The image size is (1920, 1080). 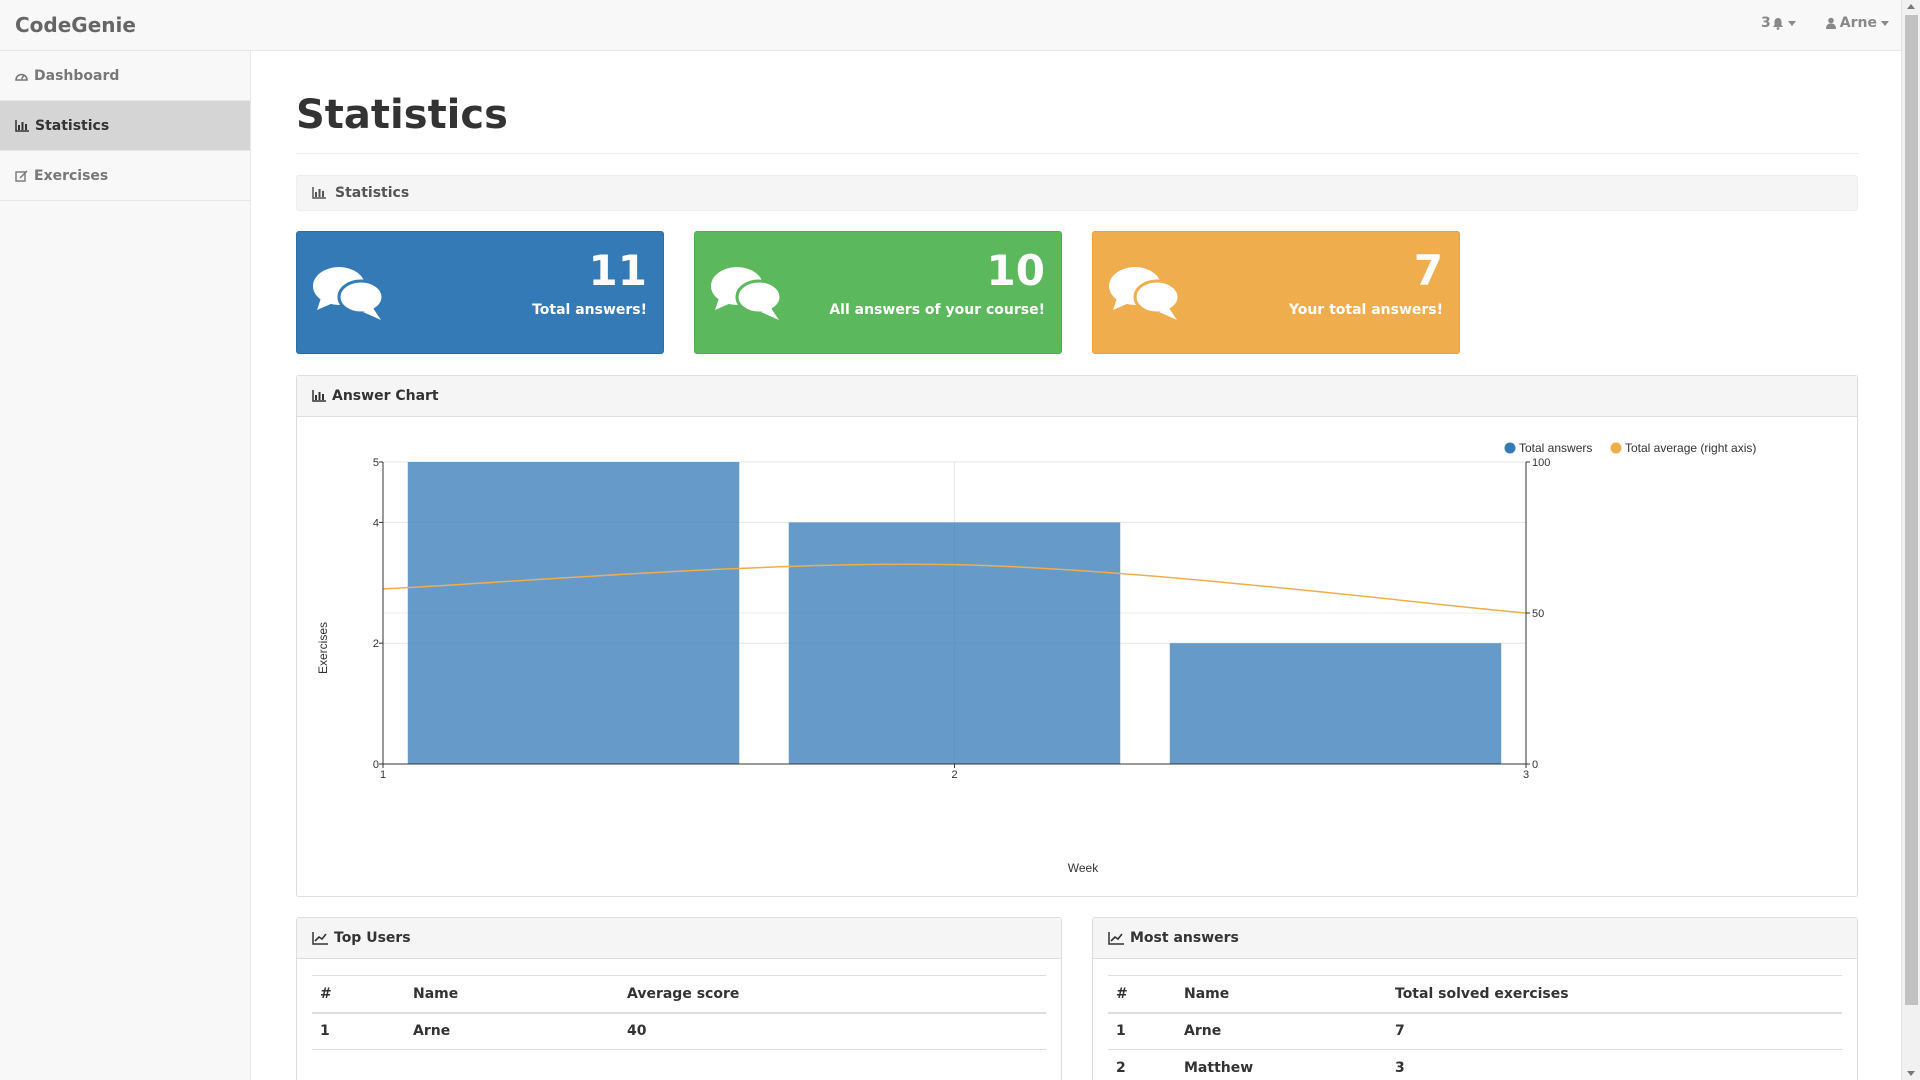 What do you see at coordinates (878, 292) in the screenshot?
I see `stat-box-course-answers: 10 All answers of your course!` at bounding box center [878, 292].